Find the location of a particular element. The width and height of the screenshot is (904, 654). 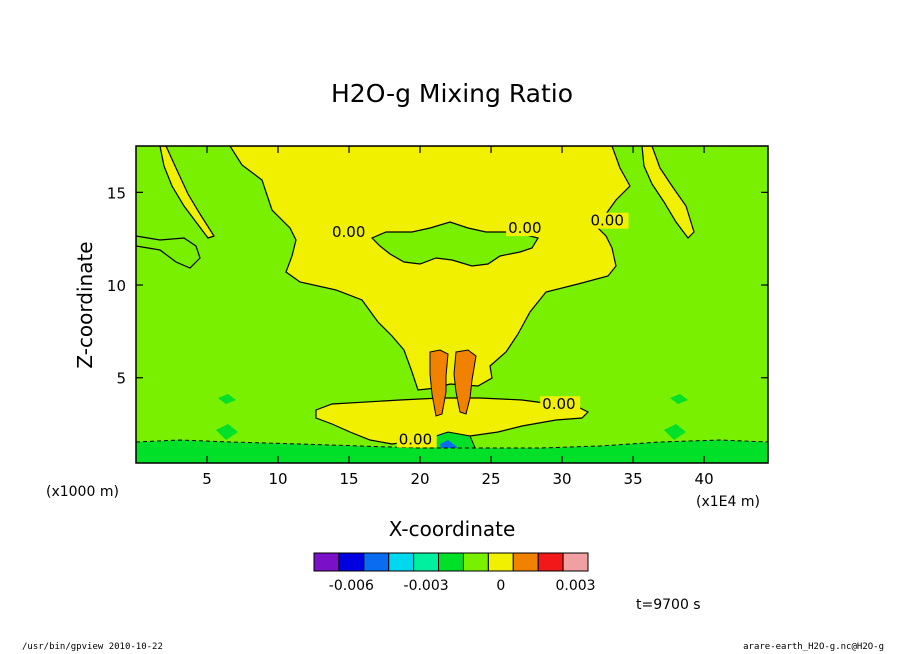

footer-left: /usr/bin/gpview 2010-10-22 is located at coordinates (92, 647).